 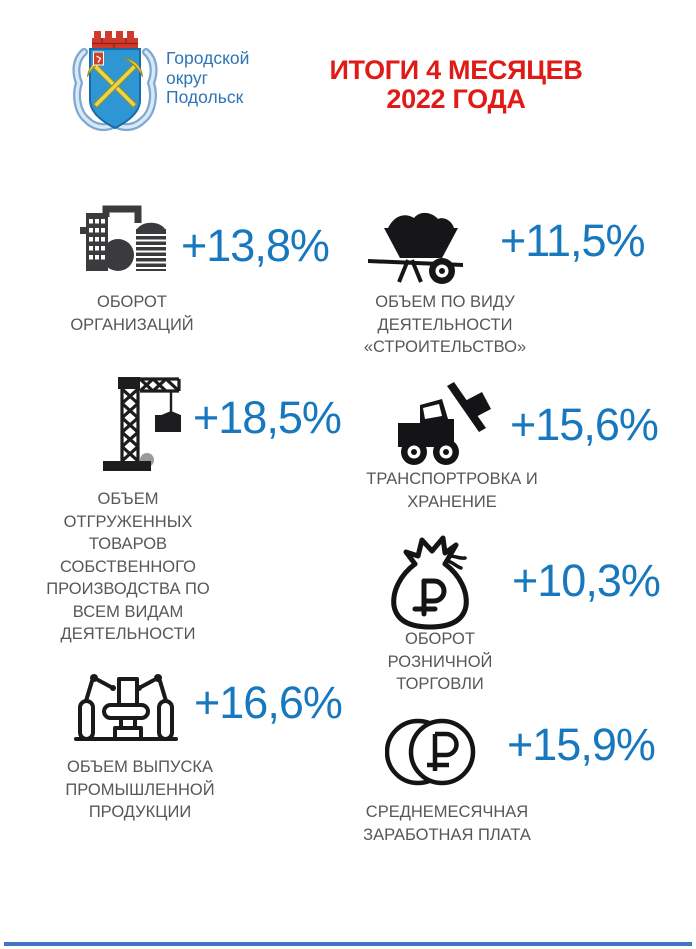 I want to click on footer-accent-line, so click(x=348, y=944).